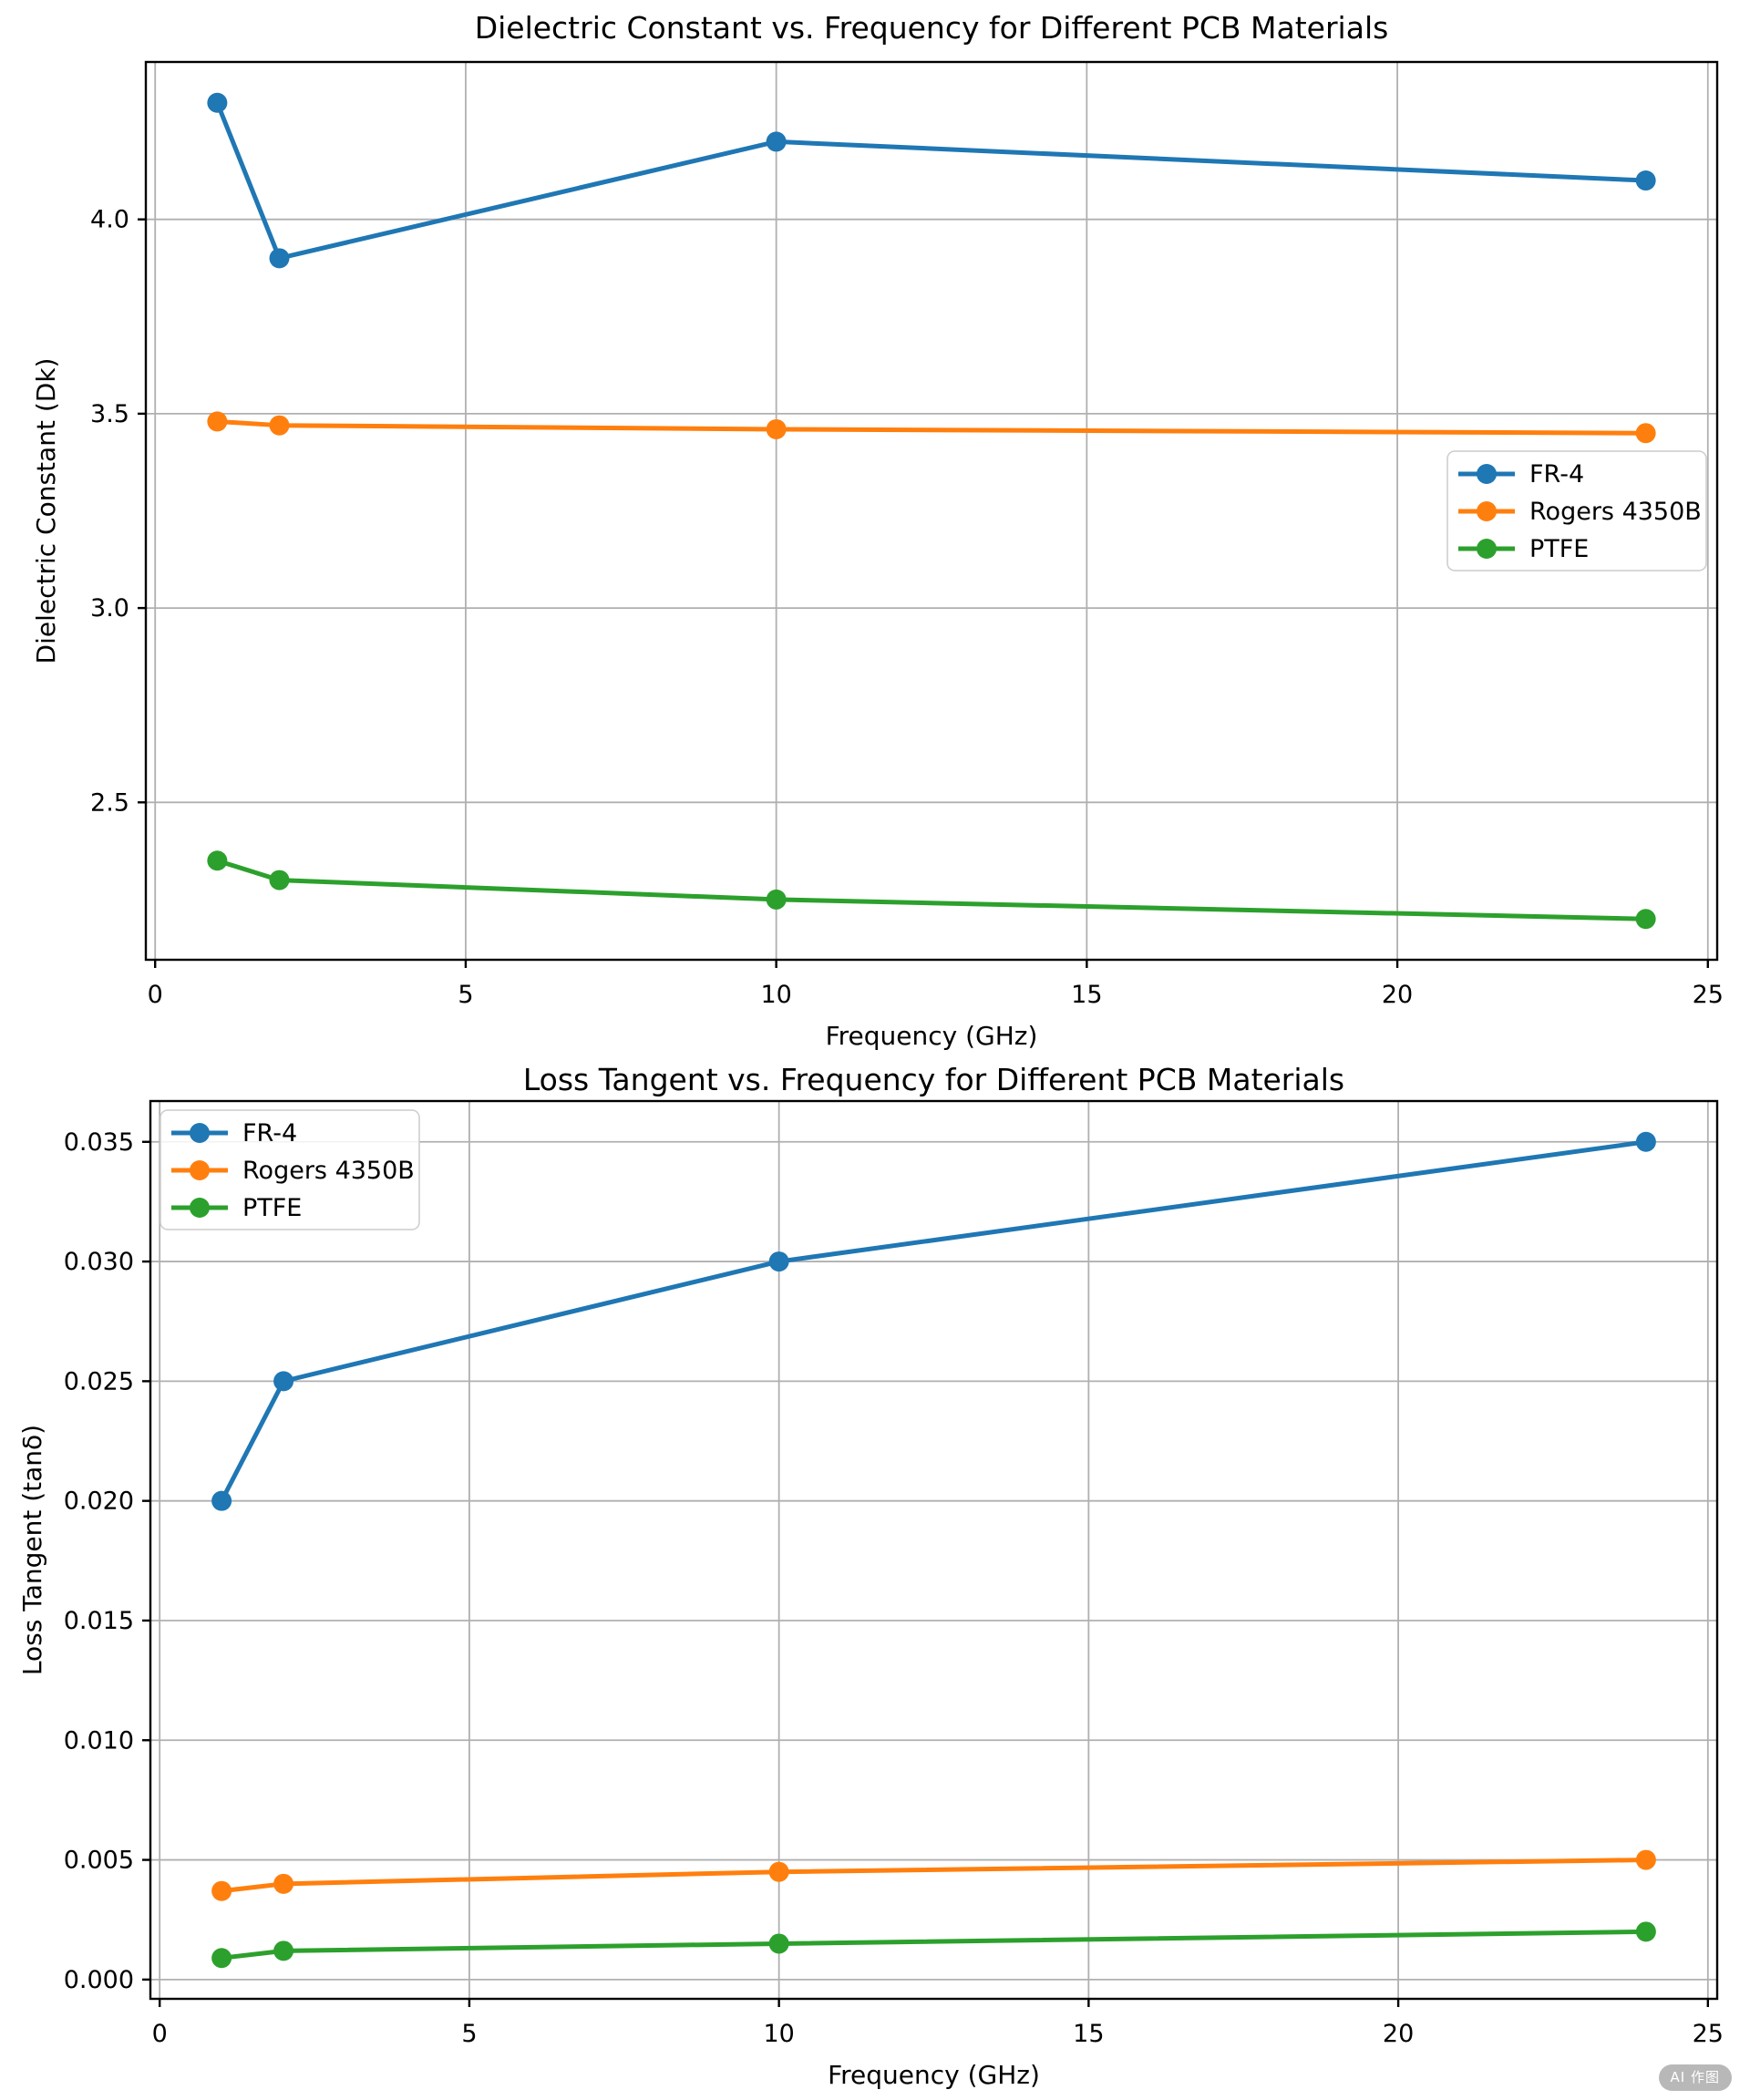 This screenshot has height=2100, width=1750. Describe the element at coordinates (110, 803) in the screenshot. I see `y-tick-label: 2.5` at that location.